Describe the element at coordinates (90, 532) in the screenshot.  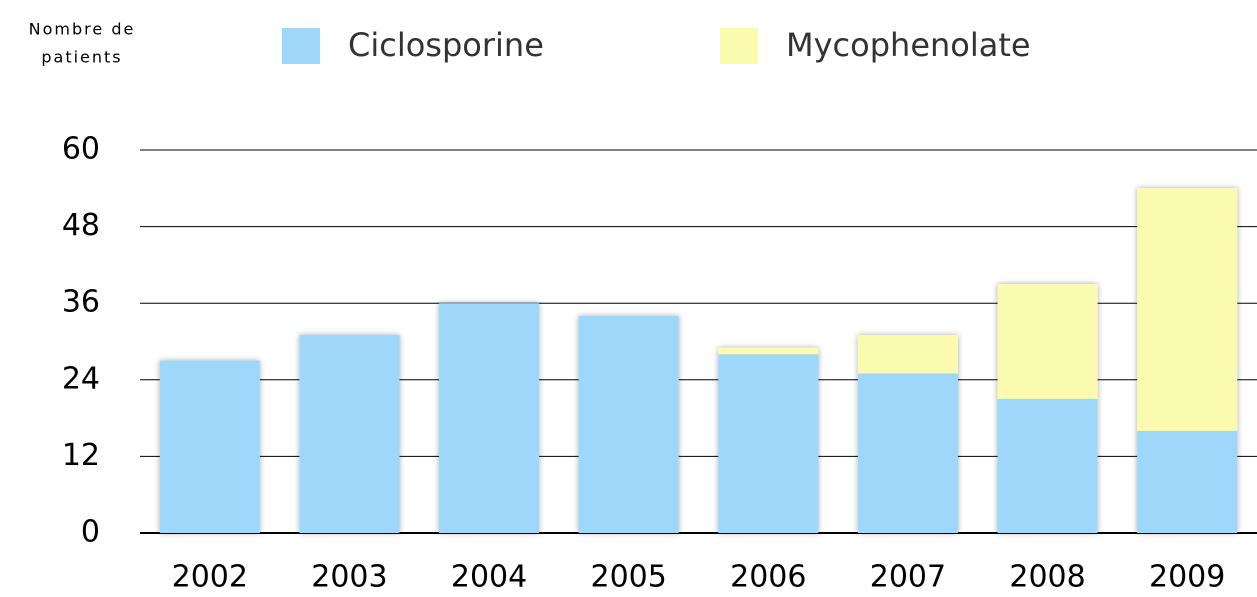
I see `y-tick-label: 0` at that location.